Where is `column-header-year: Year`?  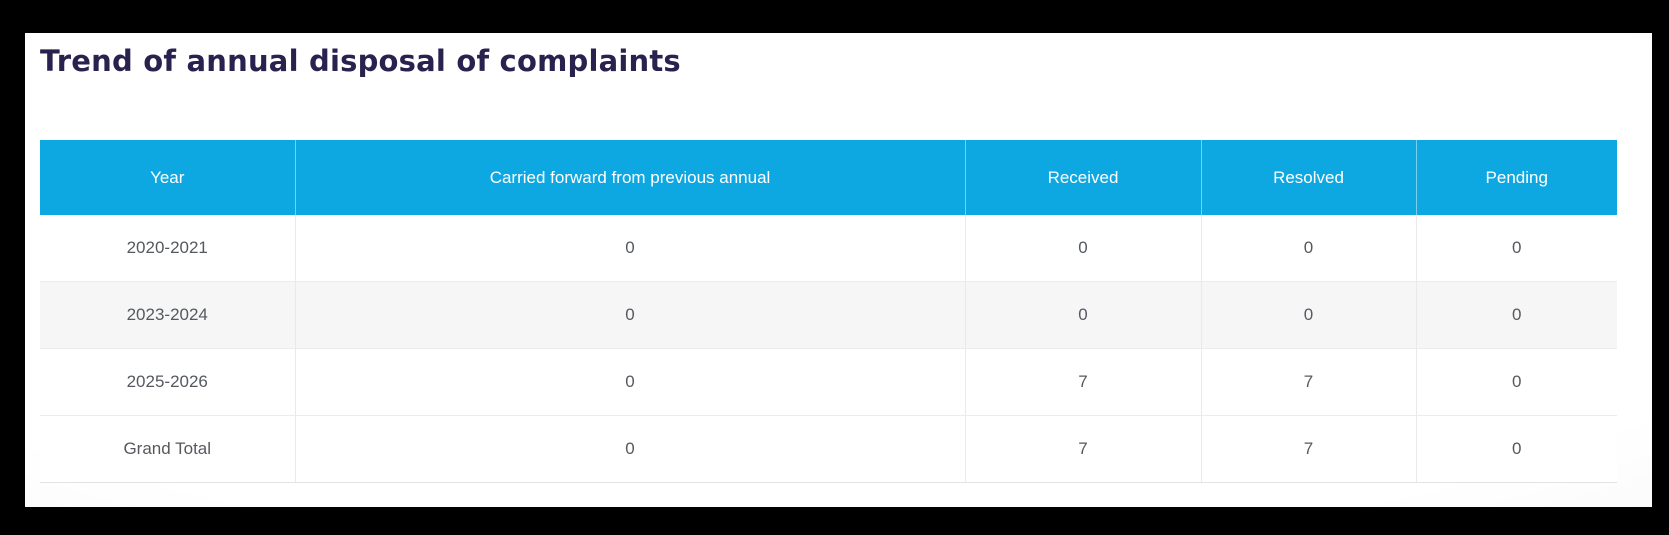
column-header-year: Year is located at coordinates (168, 177).